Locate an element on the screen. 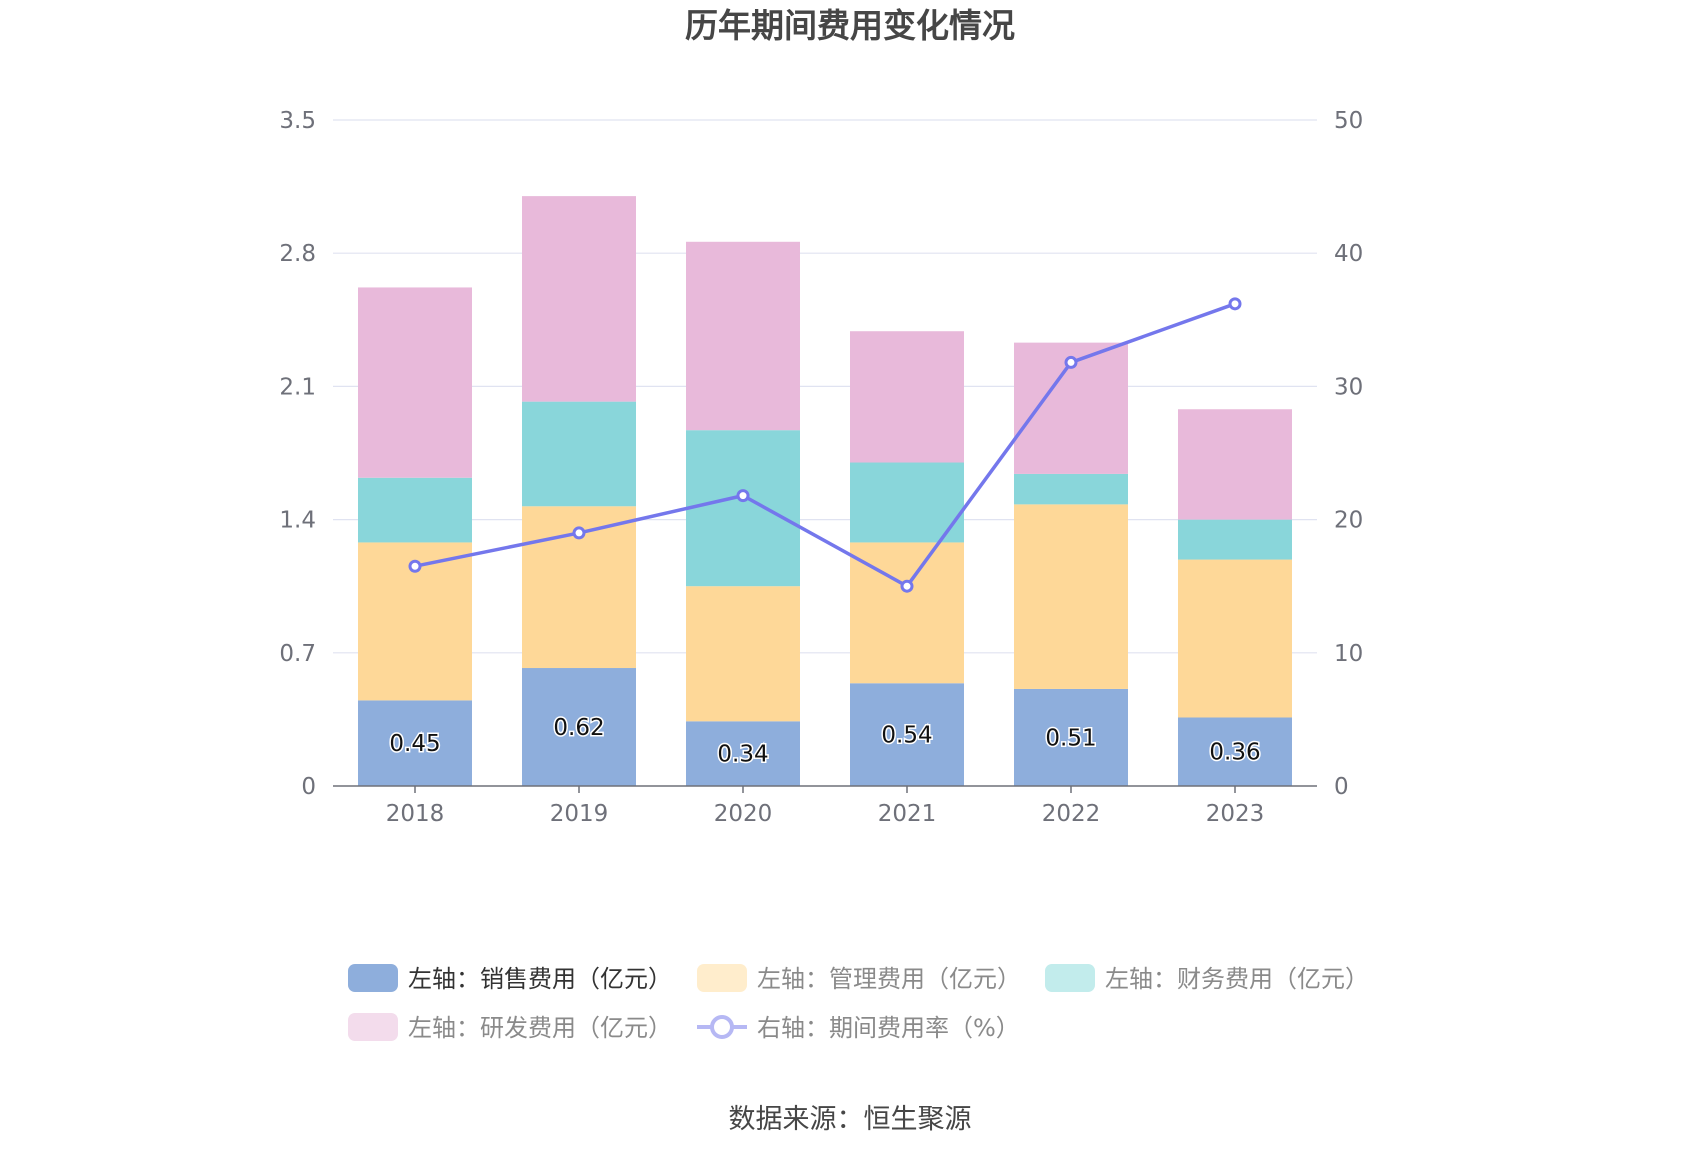  y-left-tick-label: 0 is located at coordinates (308, 787).